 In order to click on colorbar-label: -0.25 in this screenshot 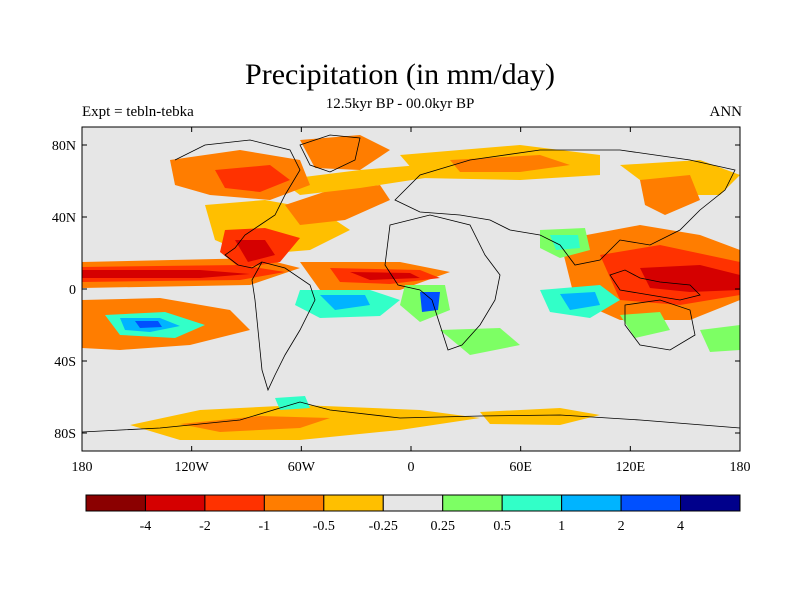, I will do `click(383, 526)`.